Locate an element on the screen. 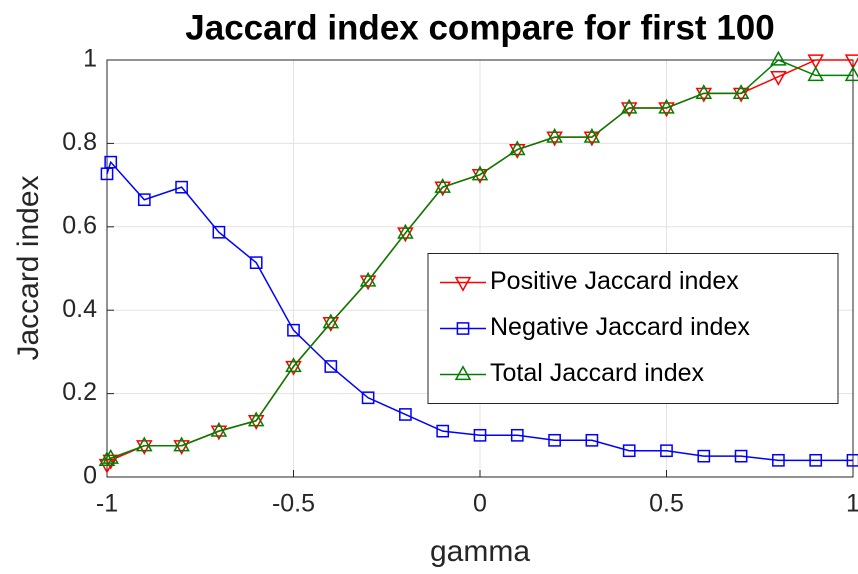 Image resolution: width=858 pixels, height=574 pixels. legend-label: Negative Jaccard index is located at coordinates (620, 327).